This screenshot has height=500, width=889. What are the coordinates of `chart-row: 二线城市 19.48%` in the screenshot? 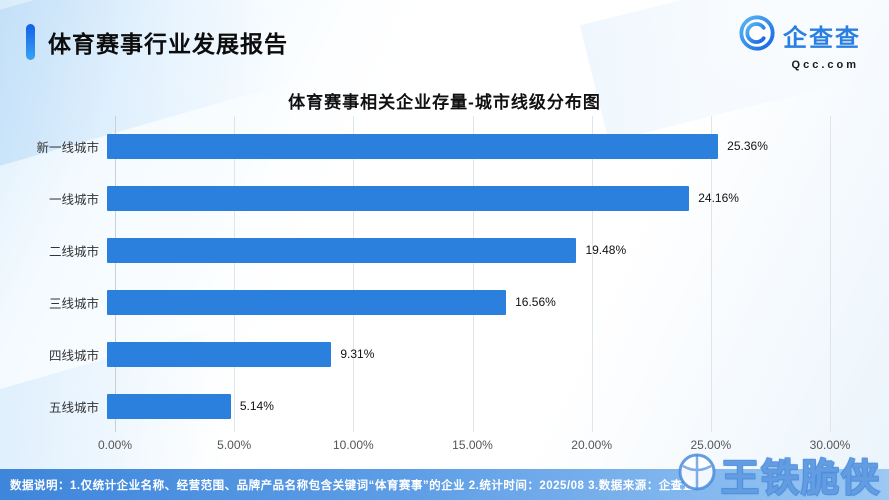 It's located at (422, 250).